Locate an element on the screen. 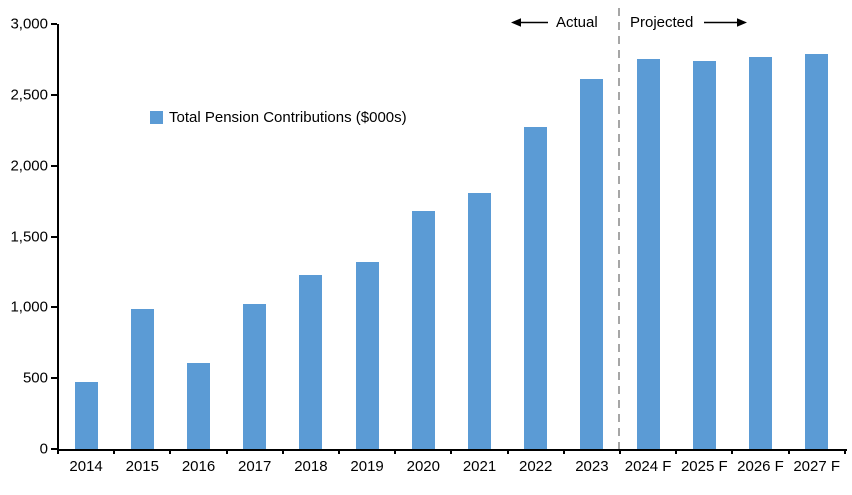 The height and width of the screenshot is (495, 852). bar-2024-F is located at coordinates (648, 254).